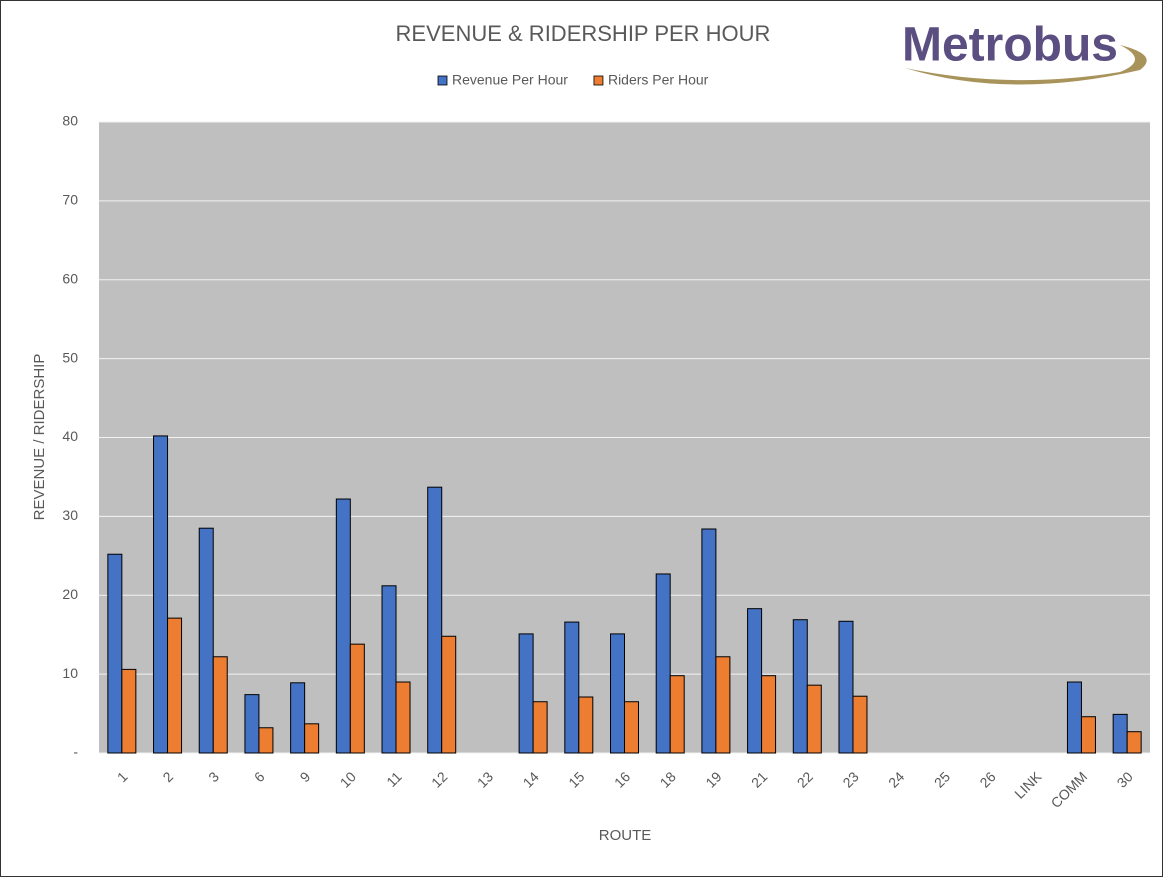 The image size is (1163, 877). Describe the element at coordinates (70, 594) in the screenshot. I see `y-tick-label: 20` at that location.